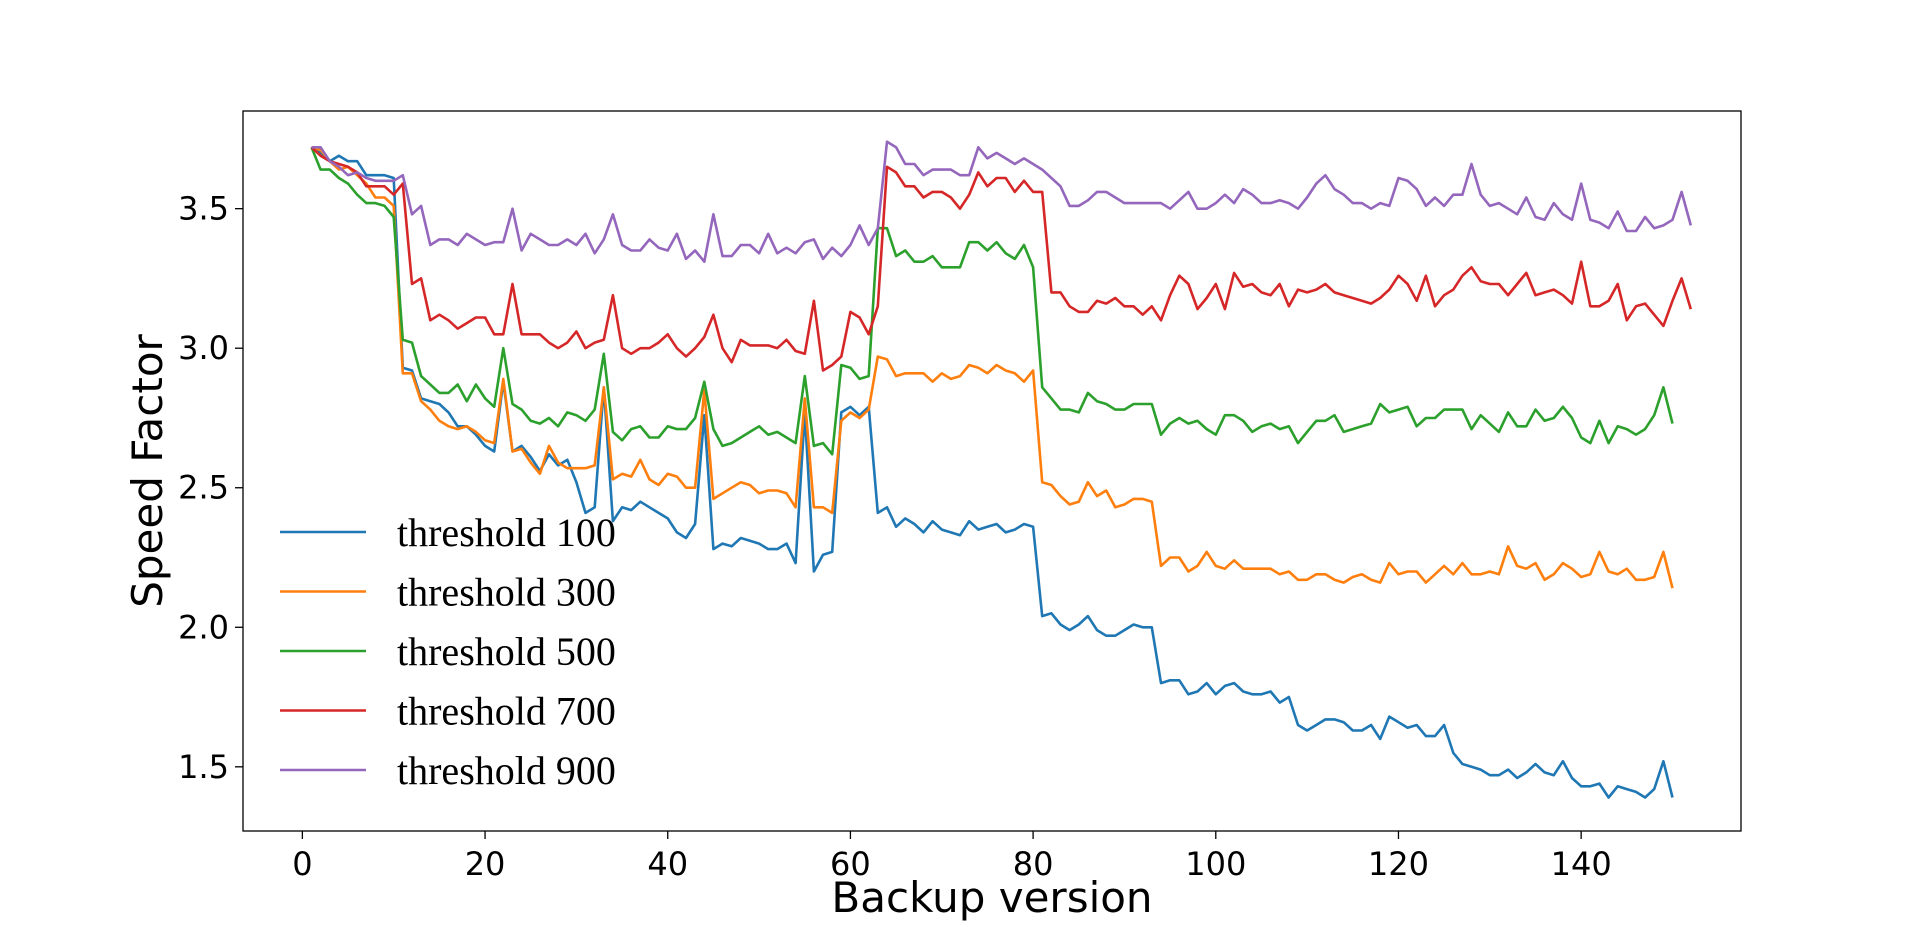 The height and width of the screenshot is (927, 1920). I want to click on x-tick-label: 120, so click(1398, 864).